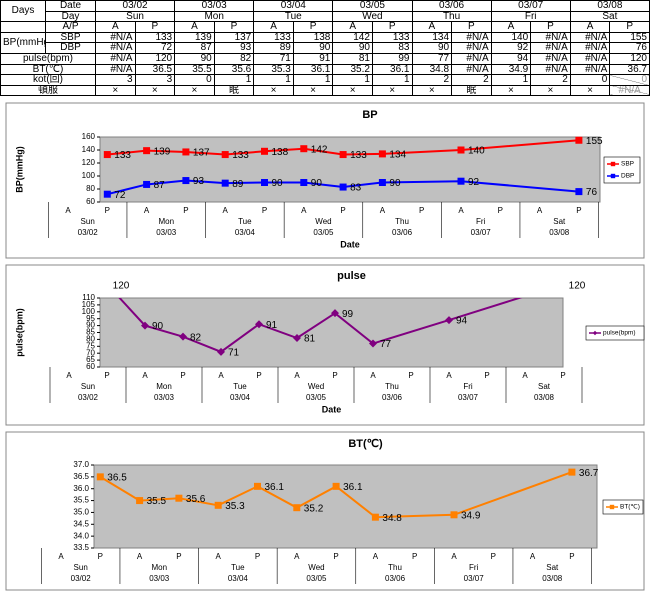 Image resolution: width=650 pixels, height=594 pixels. What do you see at coordinates (90, 366) in the screenshot?
I see `y-tick-label: 60` at bounding box center [90, 366].